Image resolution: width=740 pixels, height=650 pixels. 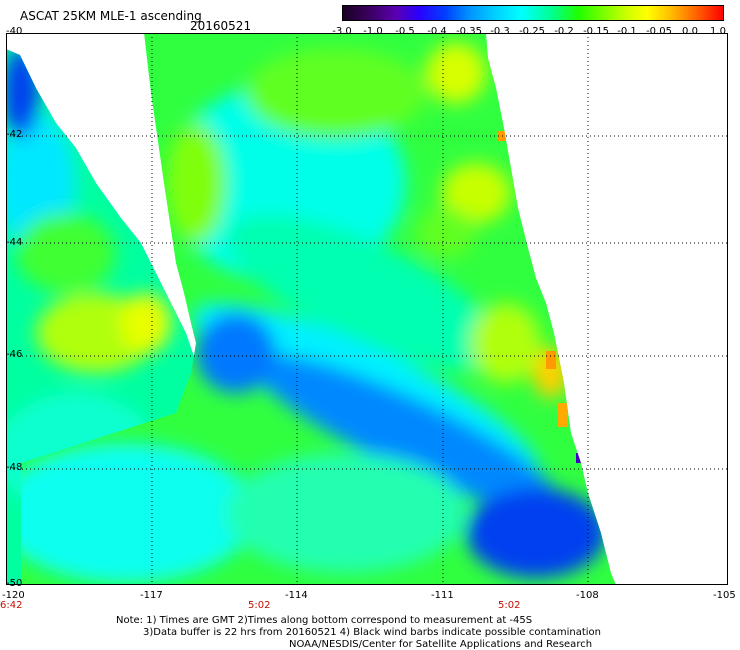 What do you see at coordinates (14, 583) in the screenshot?
I see `lat-label: -50` at bounding box center [14, 583].